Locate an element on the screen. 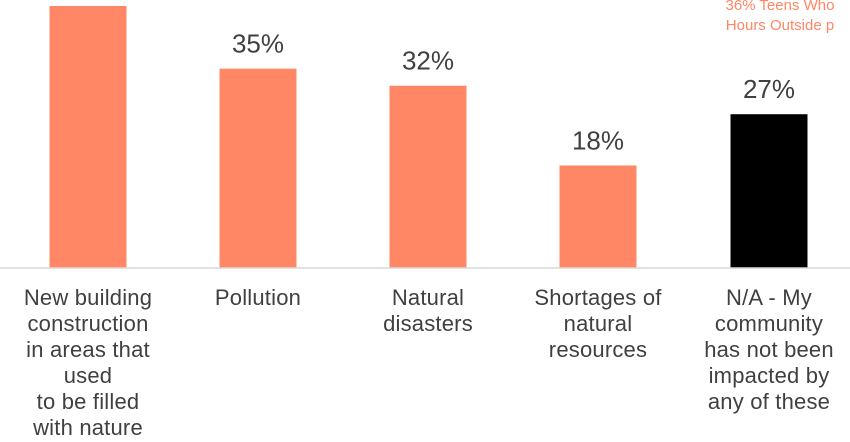 This screenshot has width=850, height=442. chart-annotation: 36% Teens Who Hours Outside p is located at coordinates (765, 18).